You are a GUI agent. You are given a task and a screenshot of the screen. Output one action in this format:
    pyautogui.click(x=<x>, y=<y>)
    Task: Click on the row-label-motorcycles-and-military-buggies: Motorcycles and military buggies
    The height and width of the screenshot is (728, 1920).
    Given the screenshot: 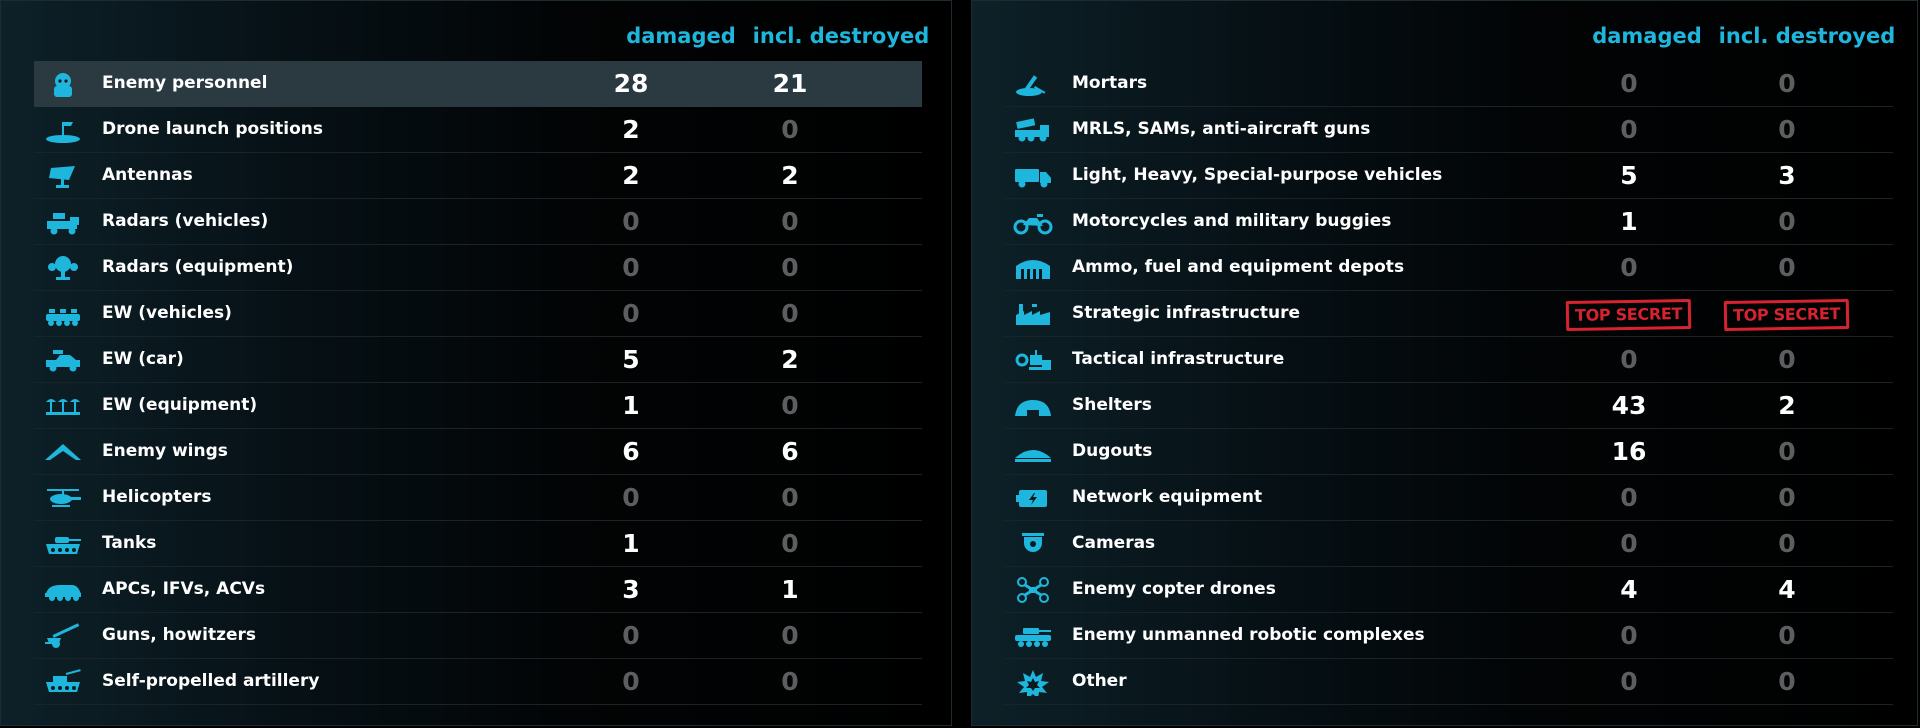 What is the action you would take?
    pyautogui.click(x=1232, y=221)
    